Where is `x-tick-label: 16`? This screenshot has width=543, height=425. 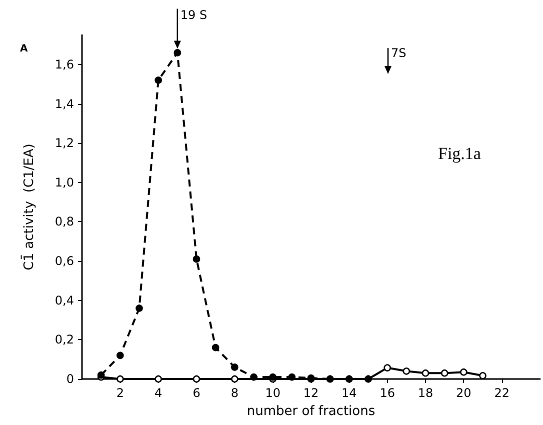
x-tick-label: 16 is located at coordinates (387, 393).